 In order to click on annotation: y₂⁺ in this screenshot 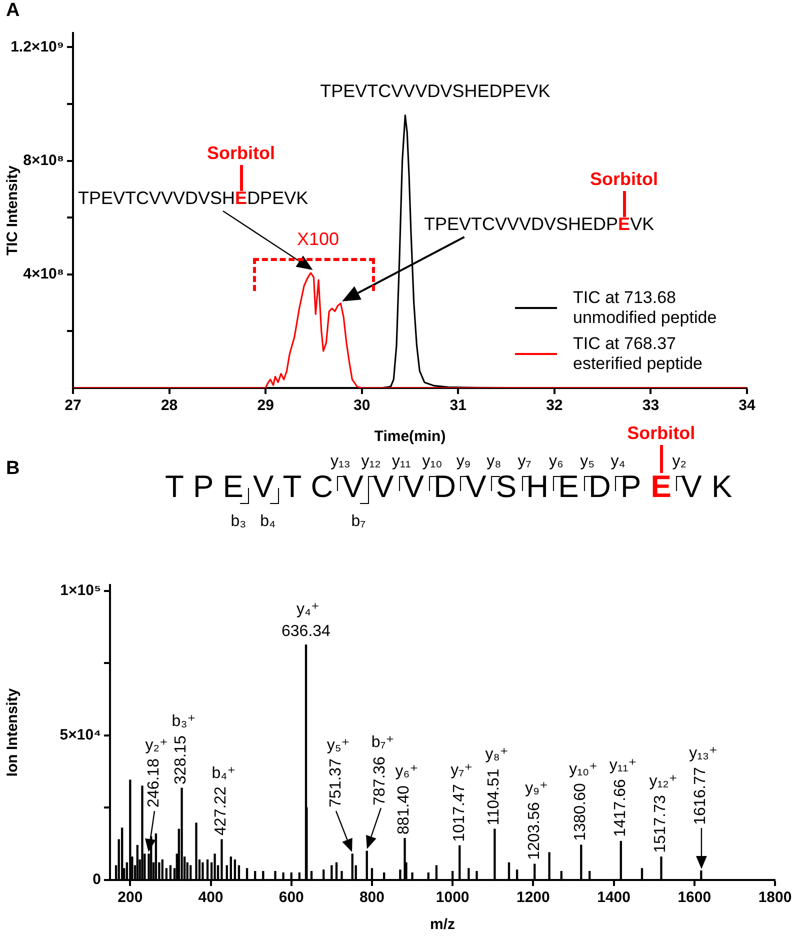, I will do `click(156, 745)`.